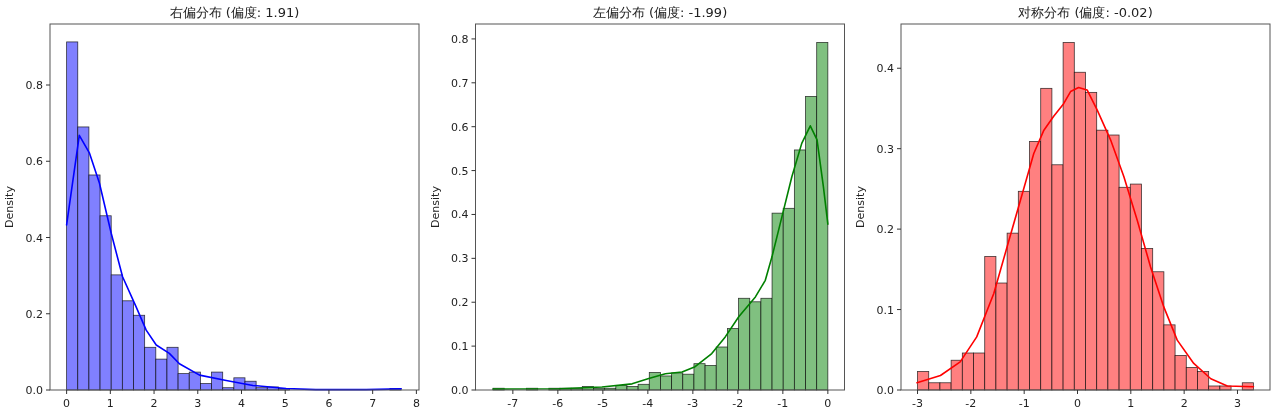 Image resolution: width=1286 pixels, height=418 pixels. What do you see at coordinates (241, 403) in the screenshot?
I see `x-tick-label: 4` at bounding box center [241, 403].